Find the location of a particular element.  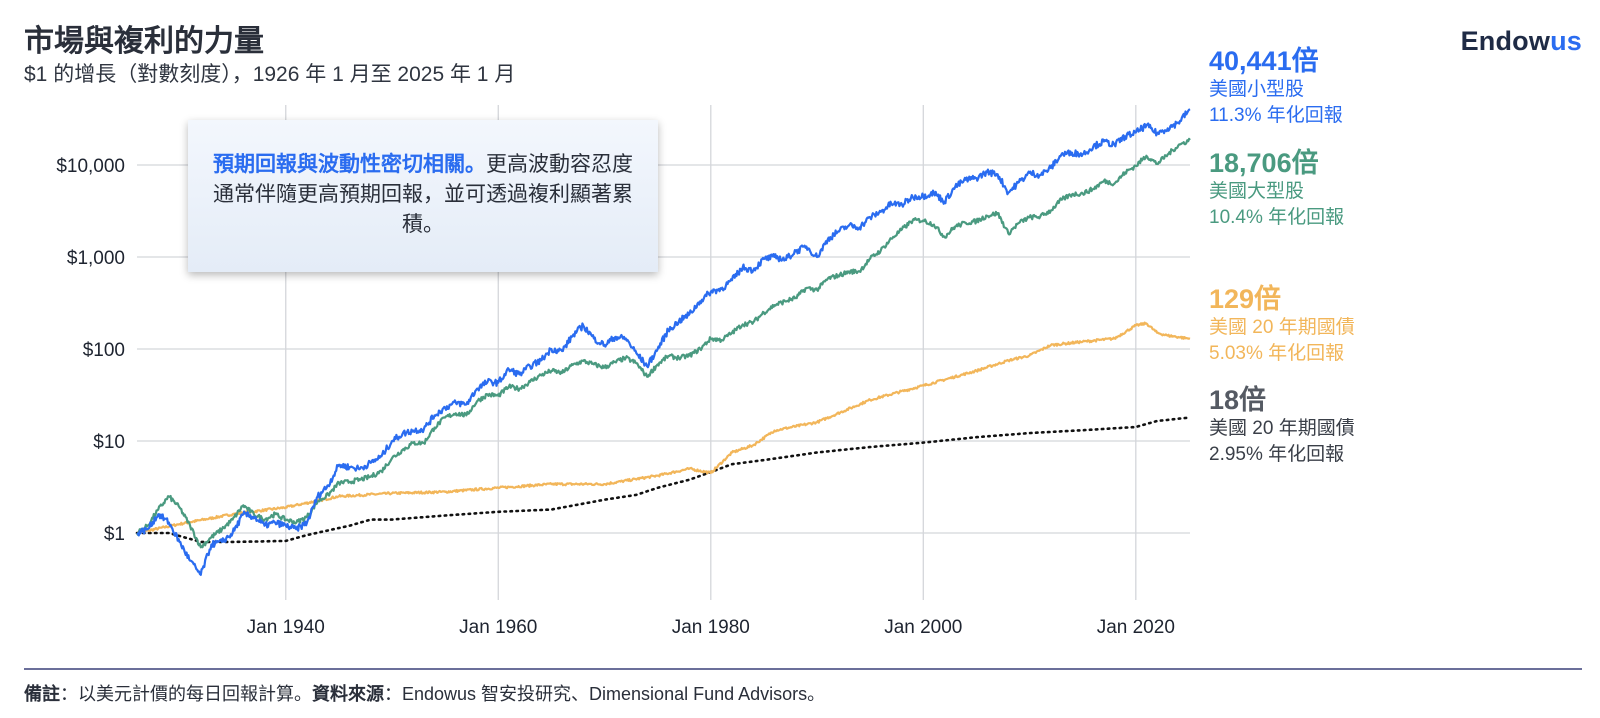

y-tick-label: $1 is located at coordinates (114, 534).